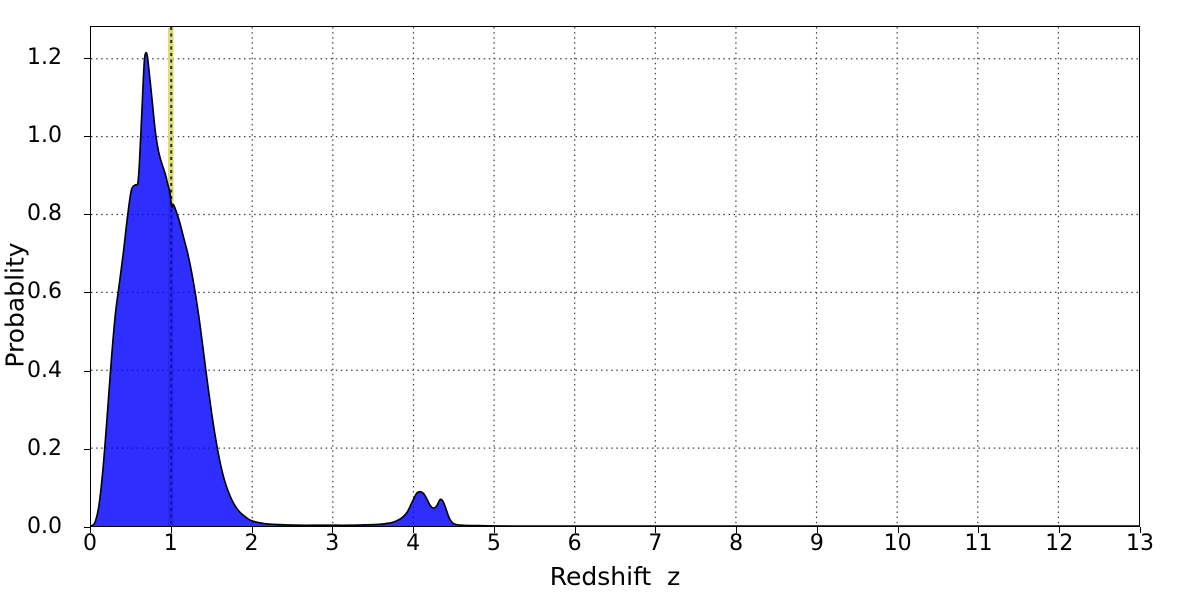 Image resolution: width=1200 pixels, height=600 pixels. I want to click on x-tick-label: 11, so click(978, 543).